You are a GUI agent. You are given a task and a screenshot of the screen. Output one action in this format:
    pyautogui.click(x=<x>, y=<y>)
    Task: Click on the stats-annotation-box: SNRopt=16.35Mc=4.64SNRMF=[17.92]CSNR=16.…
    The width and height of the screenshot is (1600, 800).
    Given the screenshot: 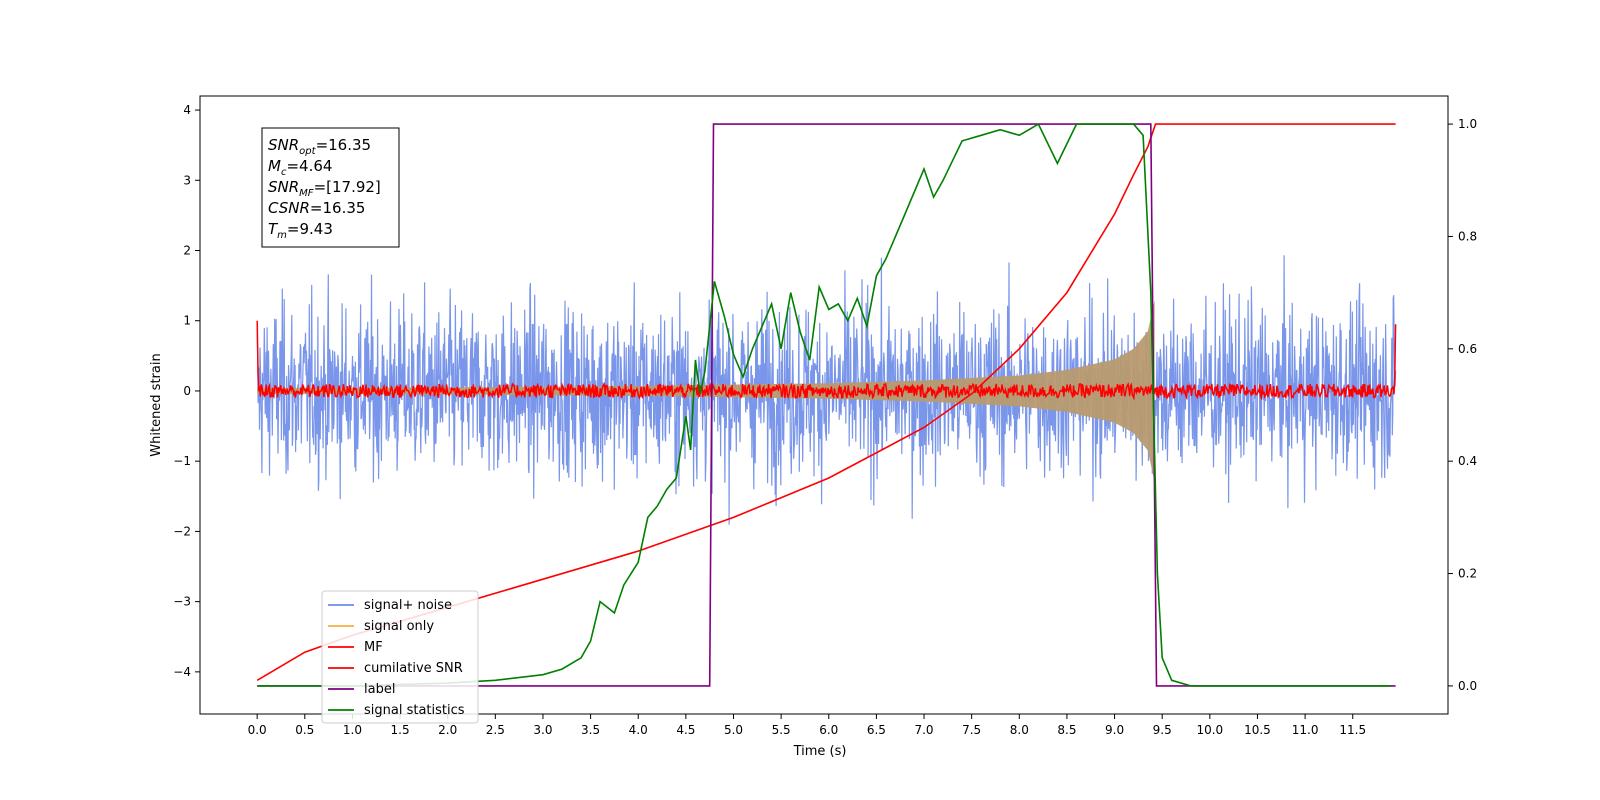 What is the action you would take?
    pyautogui.click(x=330, y=187)
    